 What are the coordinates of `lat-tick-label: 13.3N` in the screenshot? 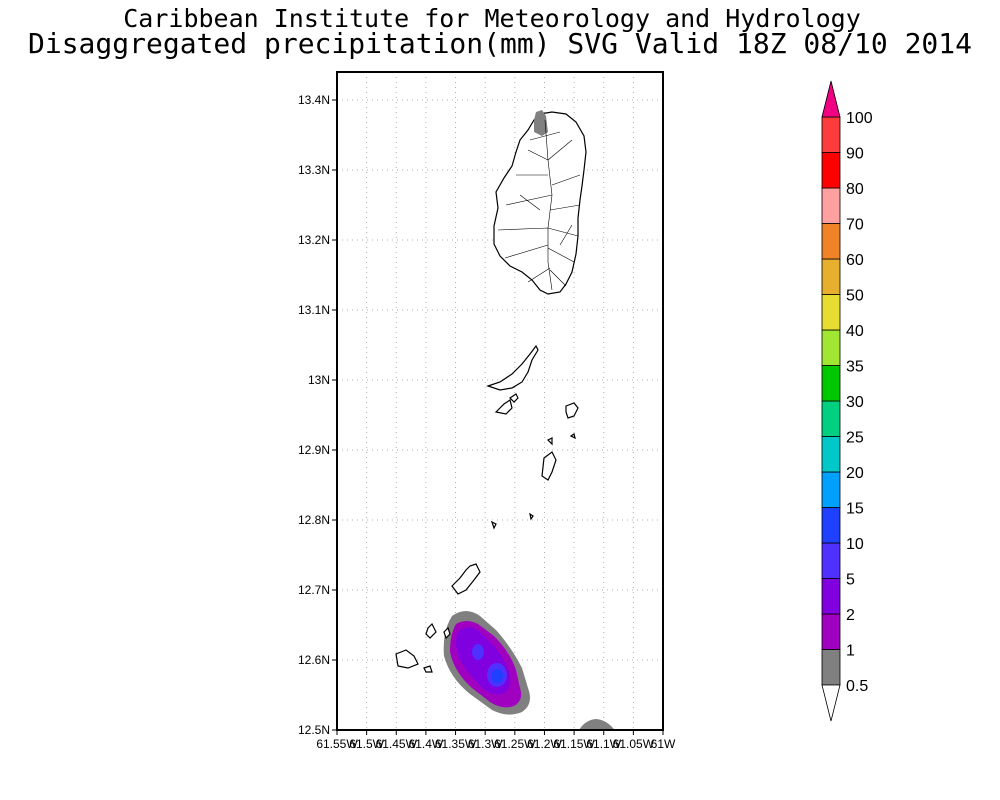 It's located at (314, 170).